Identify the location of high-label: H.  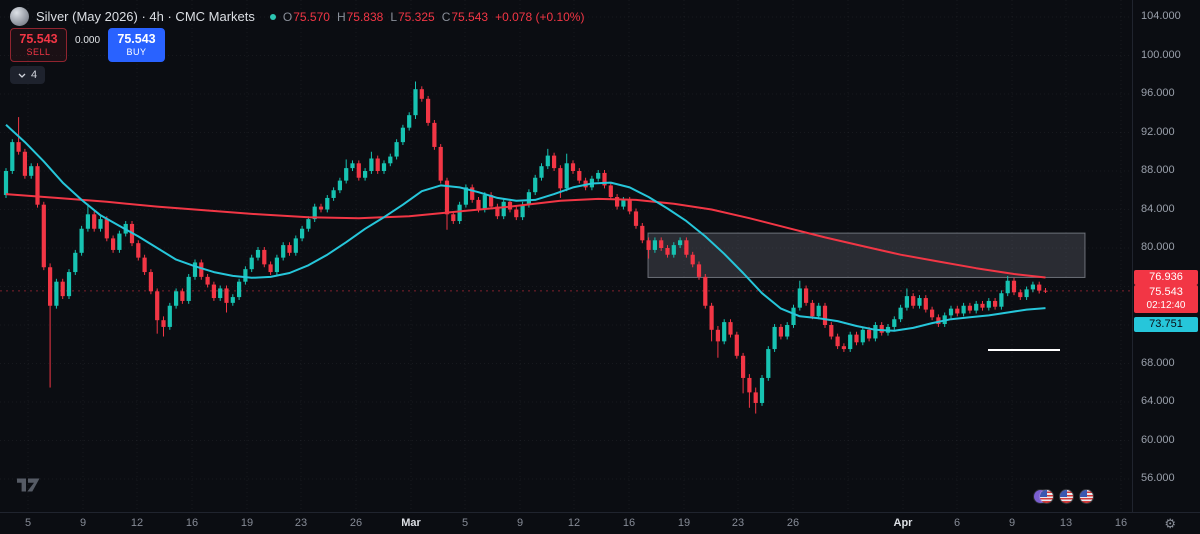
(341, 16).